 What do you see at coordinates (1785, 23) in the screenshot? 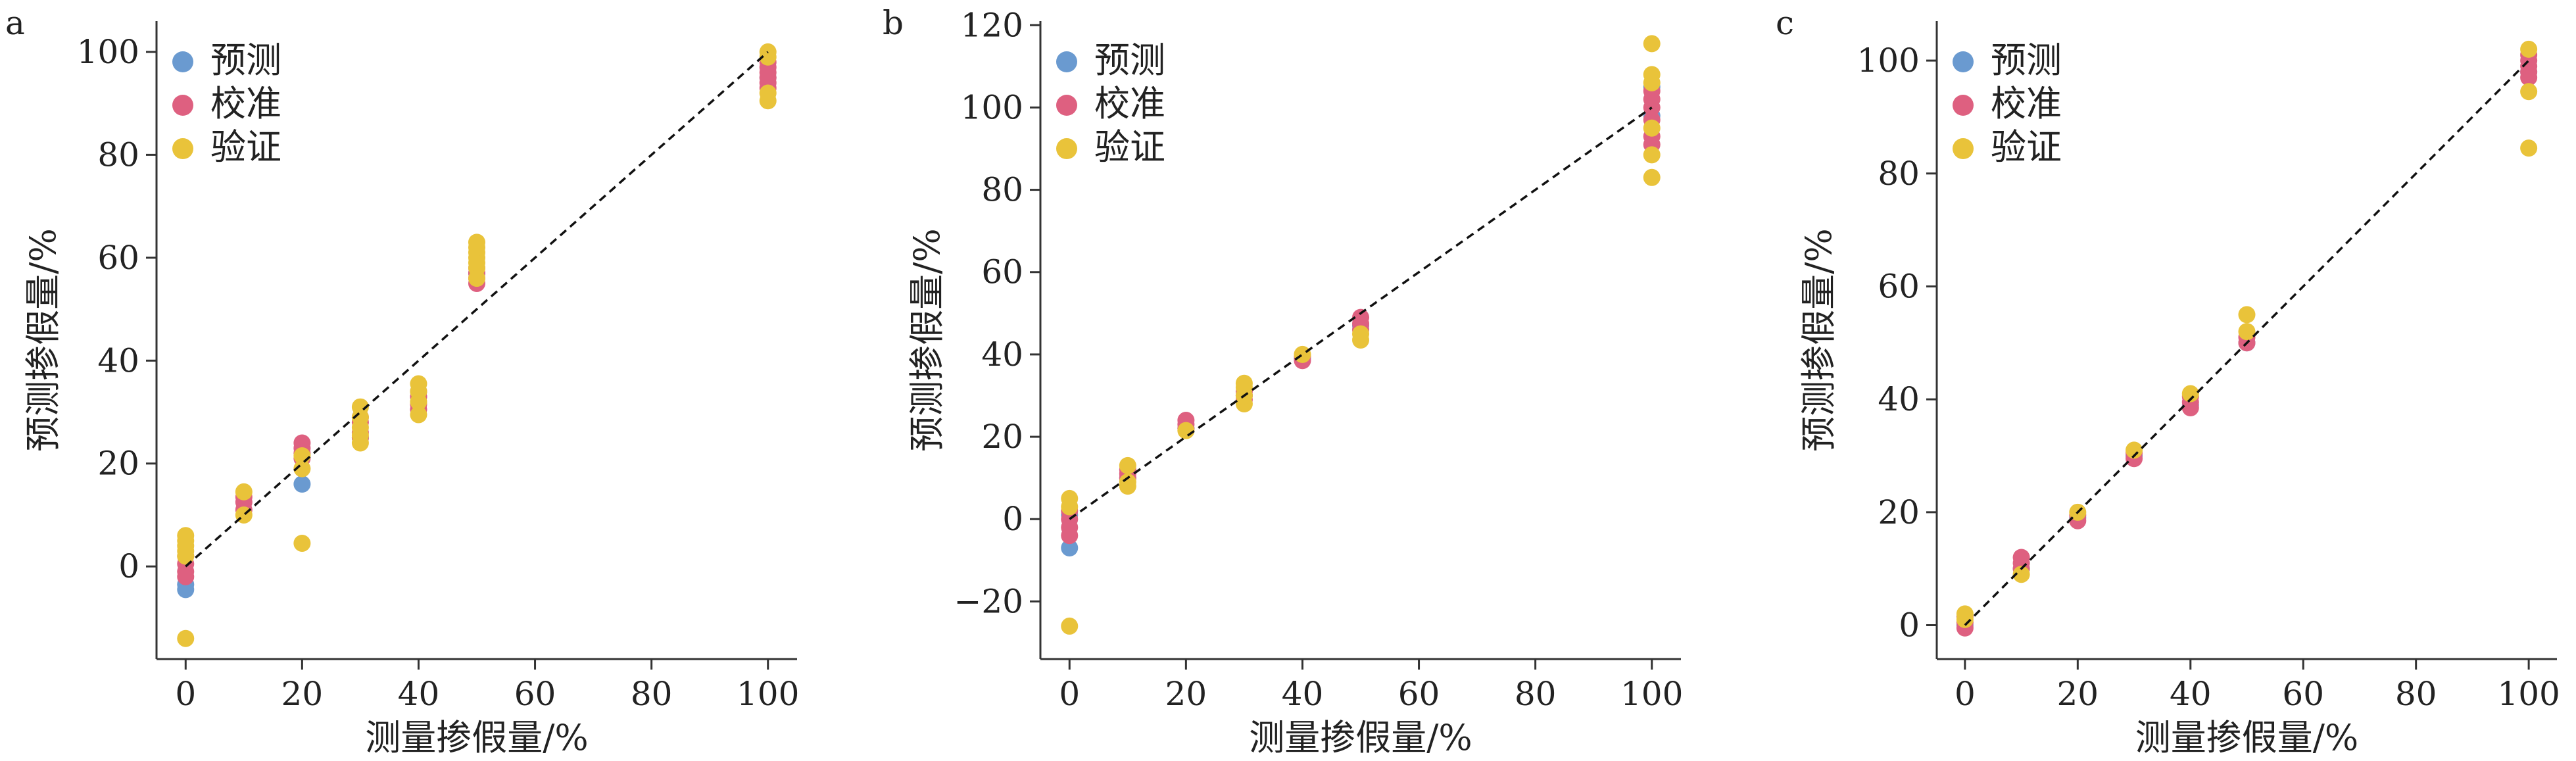
I see `panel-letter: c` at bounding box center [1785, 23].